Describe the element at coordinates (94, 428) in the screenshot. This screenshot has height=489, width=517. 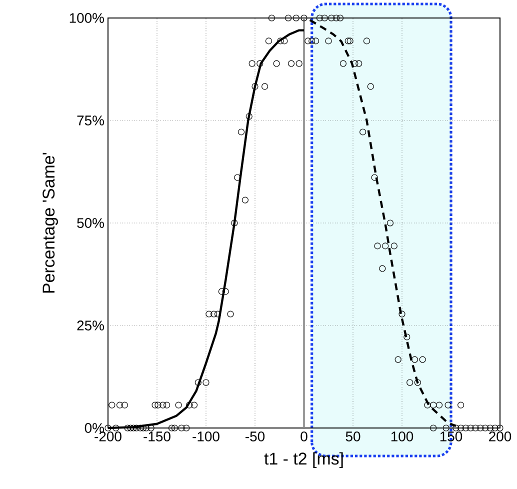
I see `y-tick-label: 0%` at that location.